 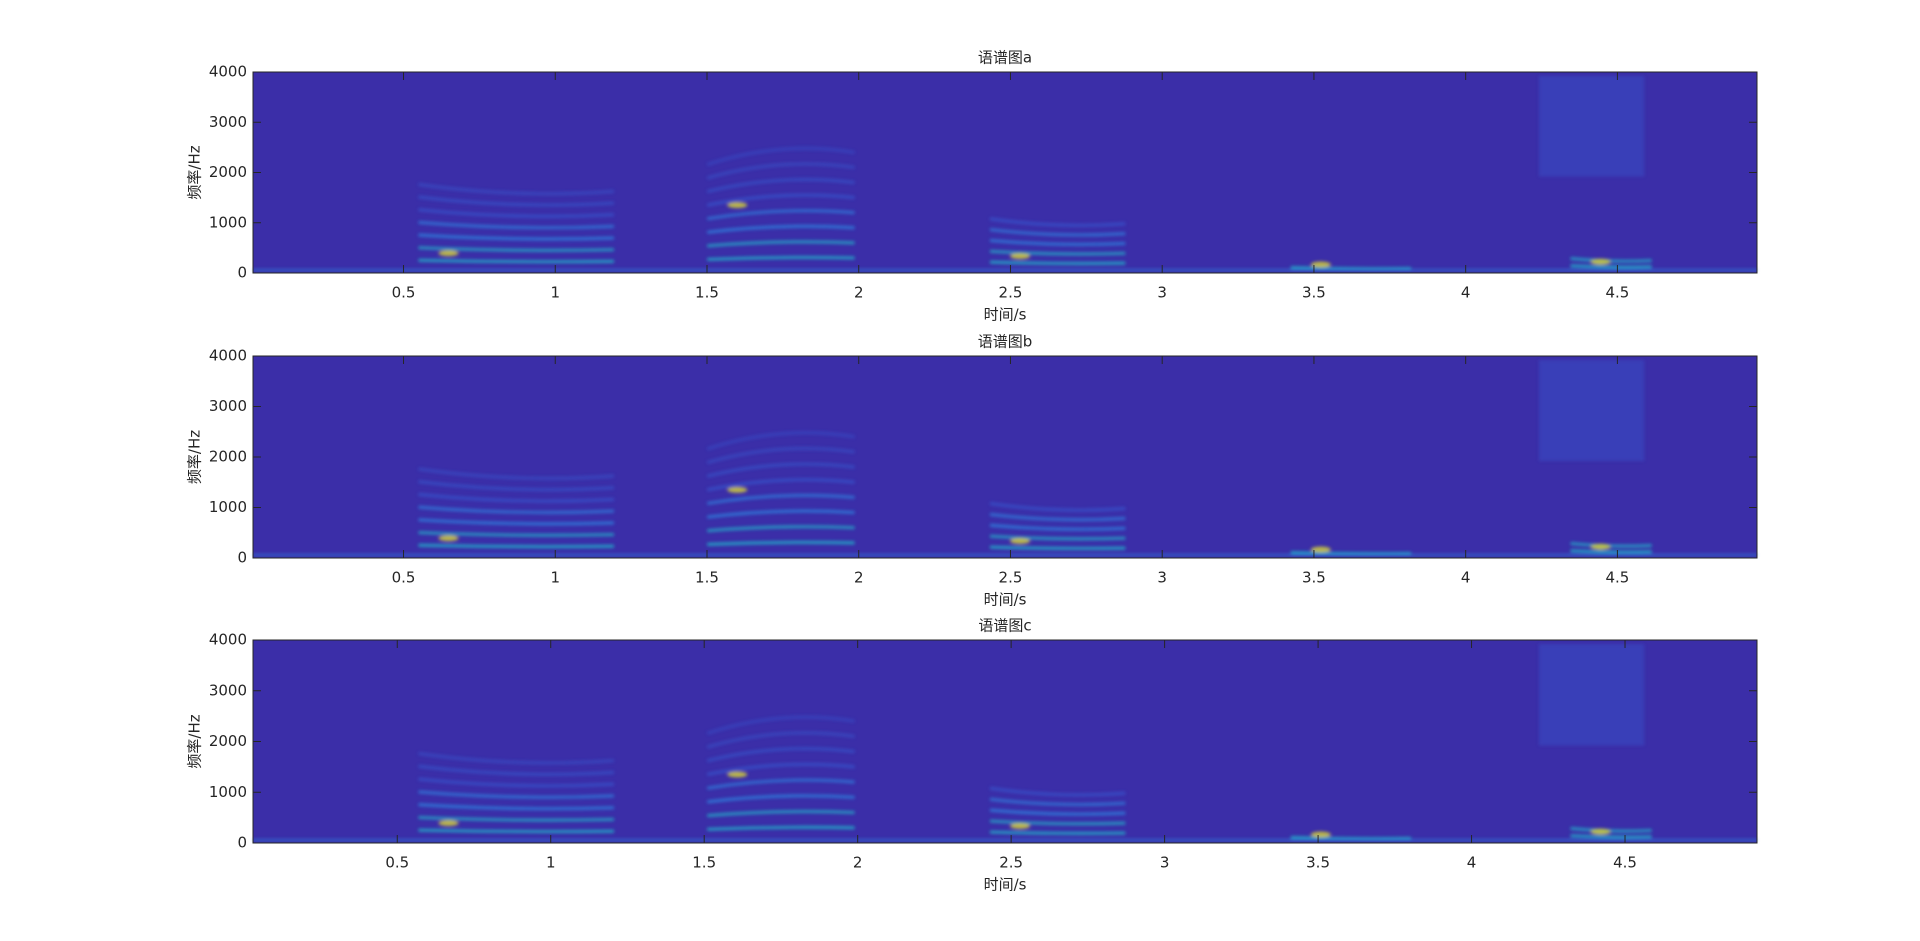 I want to click on chart-title: 语谱图c, so click(x=1004, y=626).